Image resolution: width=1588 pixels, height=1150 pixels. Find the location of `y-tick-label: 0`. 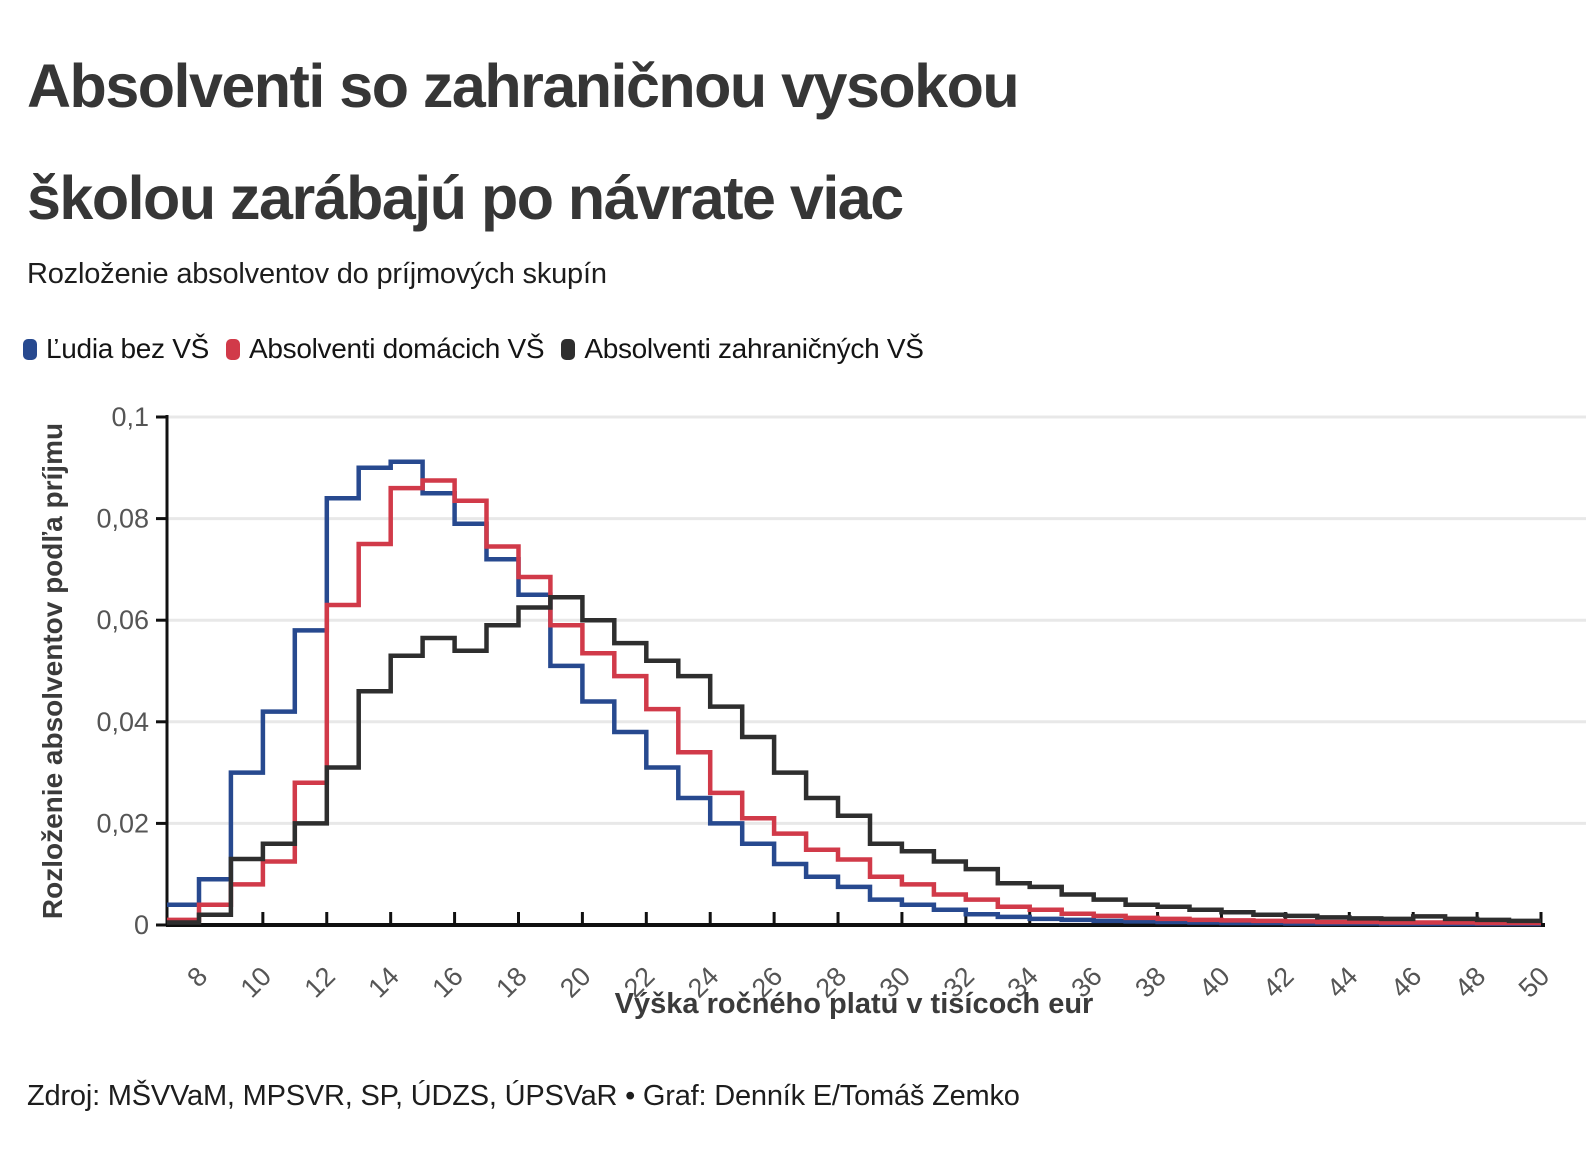

y-tick-label: 0 is located at coordinates (141, 925).